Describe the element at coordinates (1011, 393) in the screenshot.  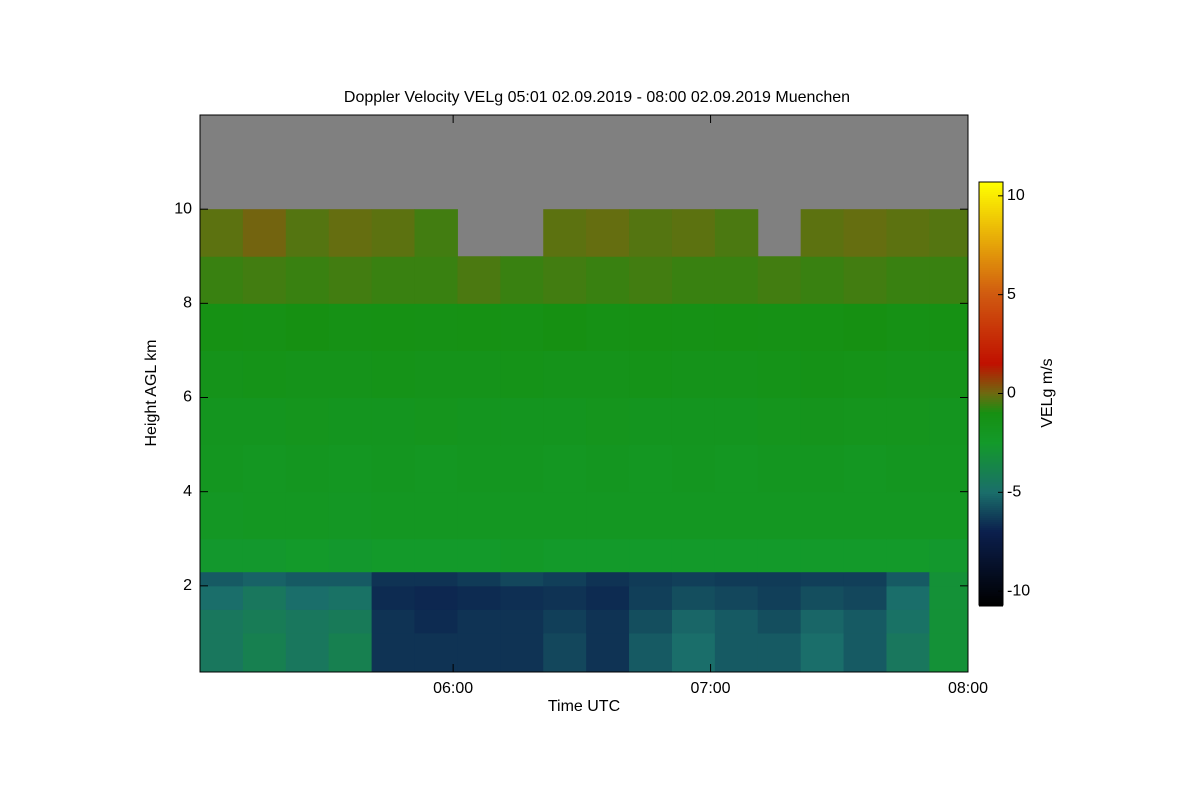
I see `colorbar-tick-label: 0` at that location.